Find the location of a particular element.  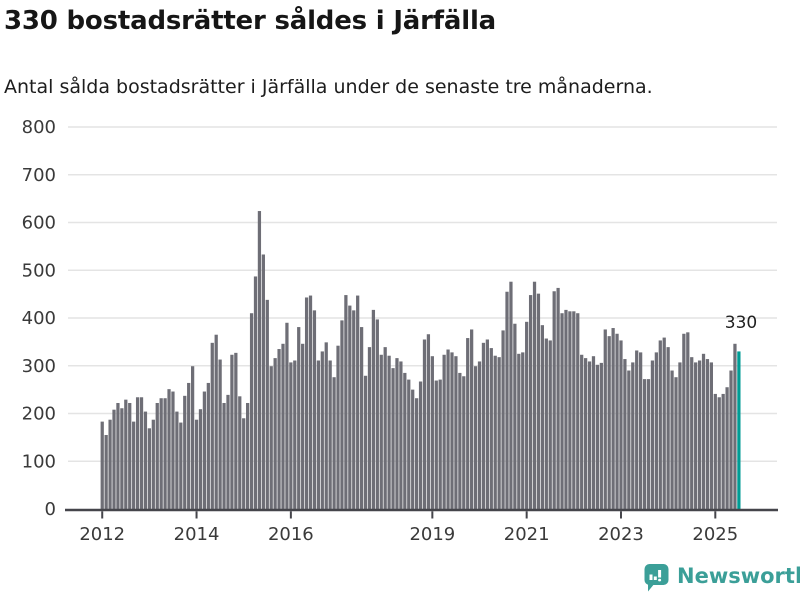

y-tick-label: 500 is located at coordinates (39, 270).